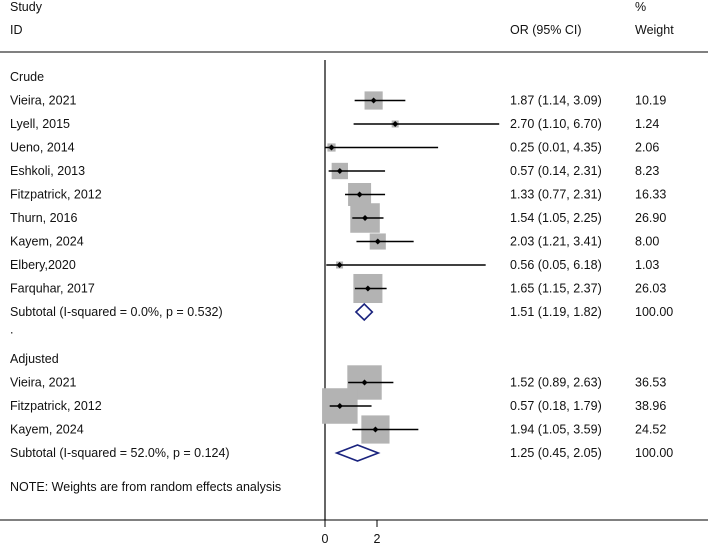 The image size is (708, 547). Describe the element at coordinates (654, 30) in the screenshot. I see `header-weight: Weight` at that location.